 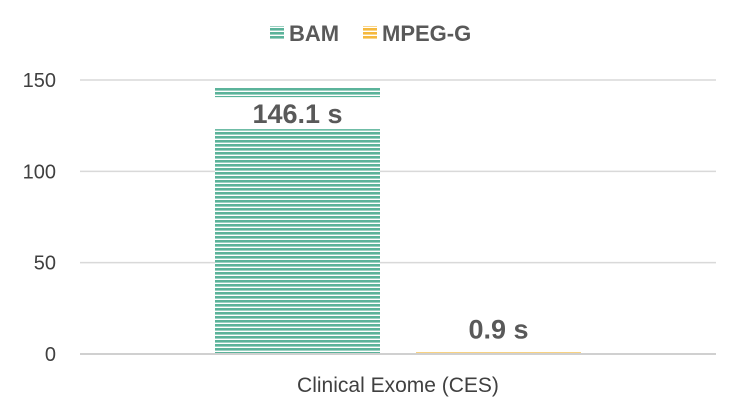 I want to click on data-label-mpeg-g: 0.9 s, so click(x=498, y=329).